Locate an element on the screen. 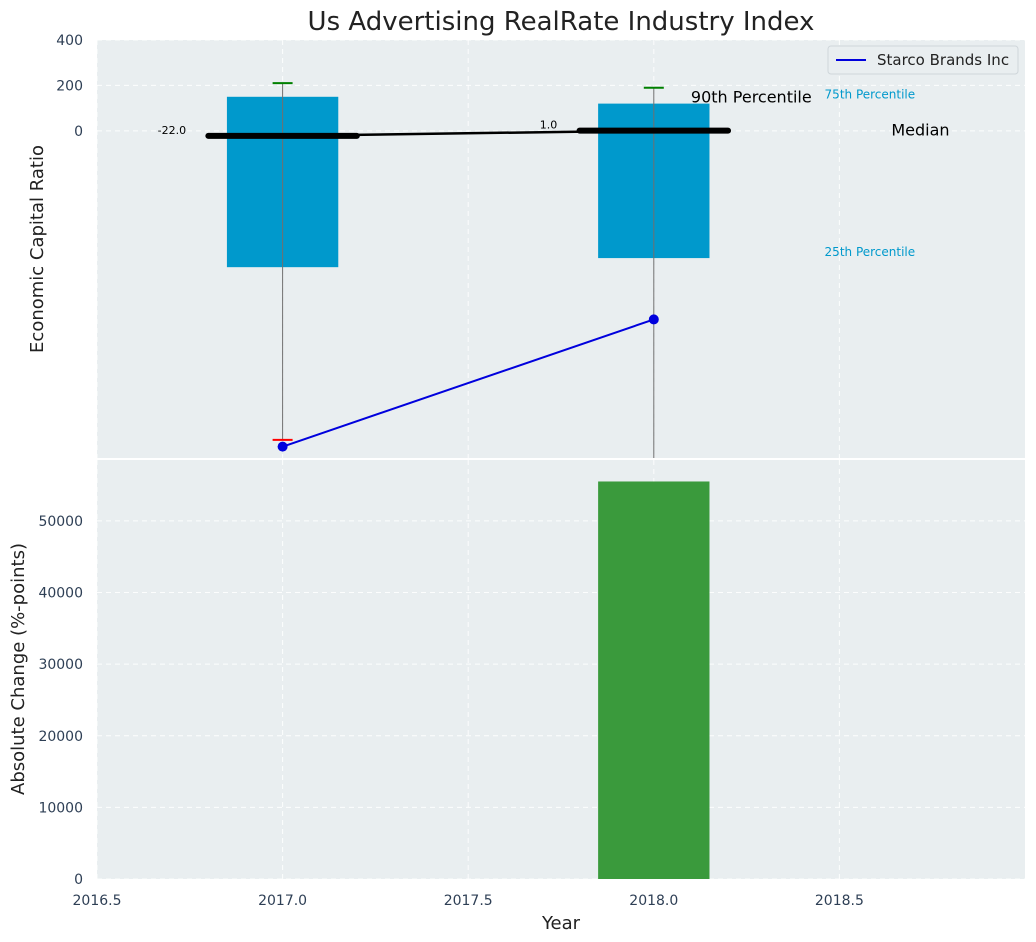  annotation-p75: 75th Percentile is located at coordinates (870, 95).